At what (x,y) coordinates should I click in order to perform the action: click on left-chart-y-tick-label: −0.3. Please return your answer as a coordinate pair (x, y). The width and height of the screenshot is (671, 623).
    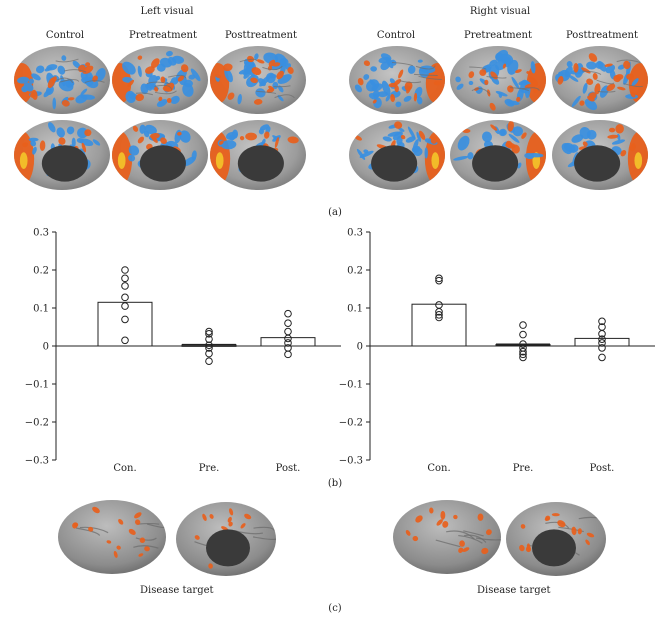
    Looking at the image, I should click on (37, 461).